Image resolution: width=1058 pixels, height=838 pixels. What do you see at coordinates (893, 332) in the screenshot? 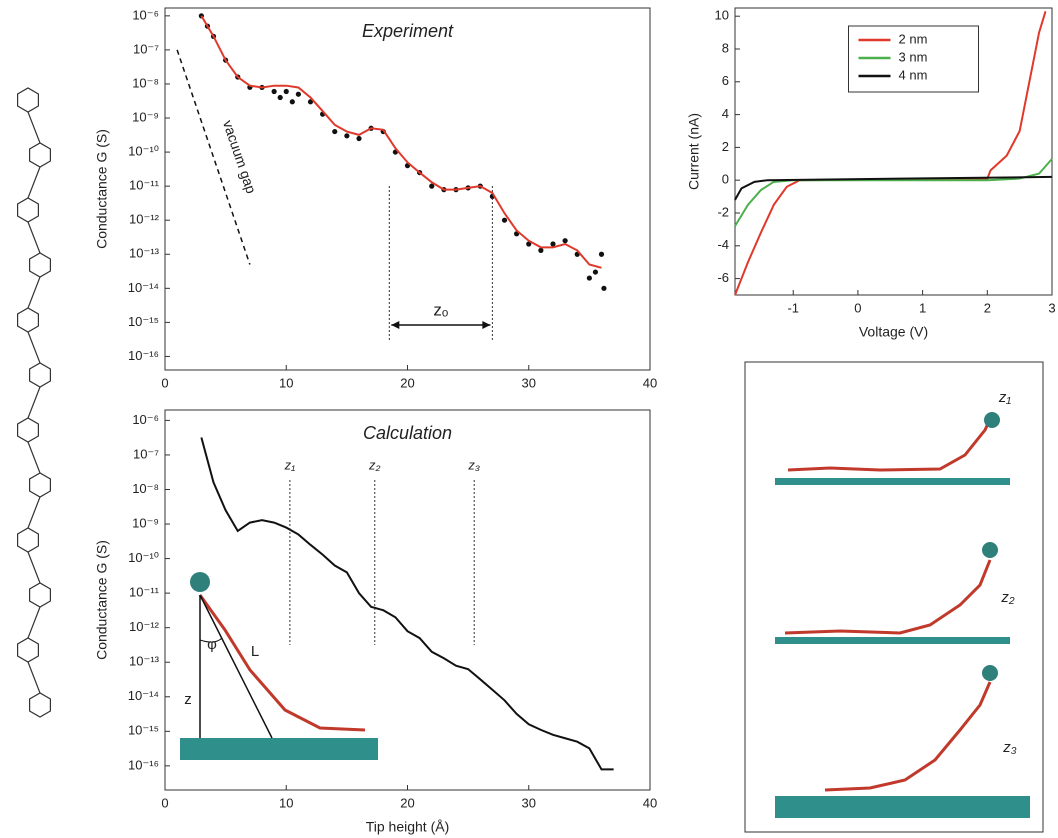
I see `x-axis-label: Voltage (V)` at bounding box center [893, 332].